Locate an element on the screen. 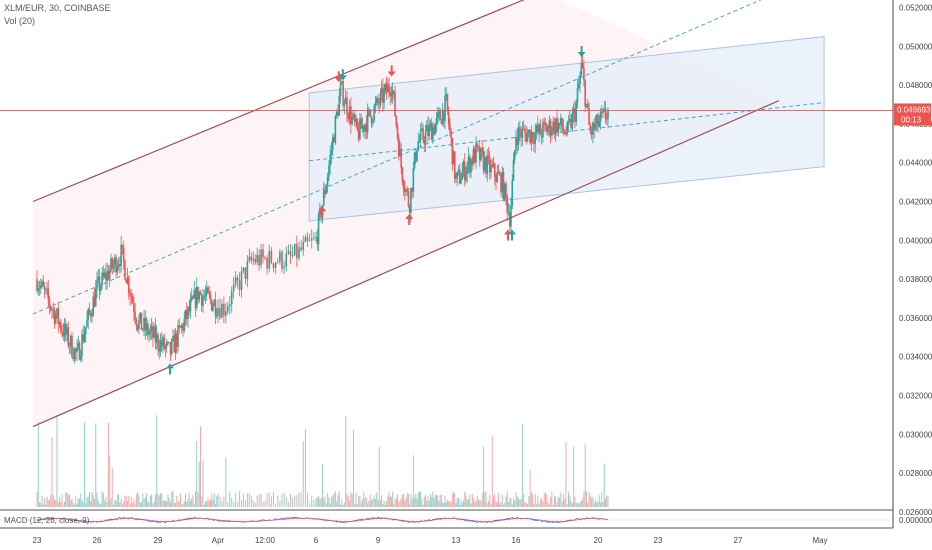 Image resolution: width=932 pixels, height=550 pixels. y-tick-label: 0.026000 is located at coordinates (915, 512).